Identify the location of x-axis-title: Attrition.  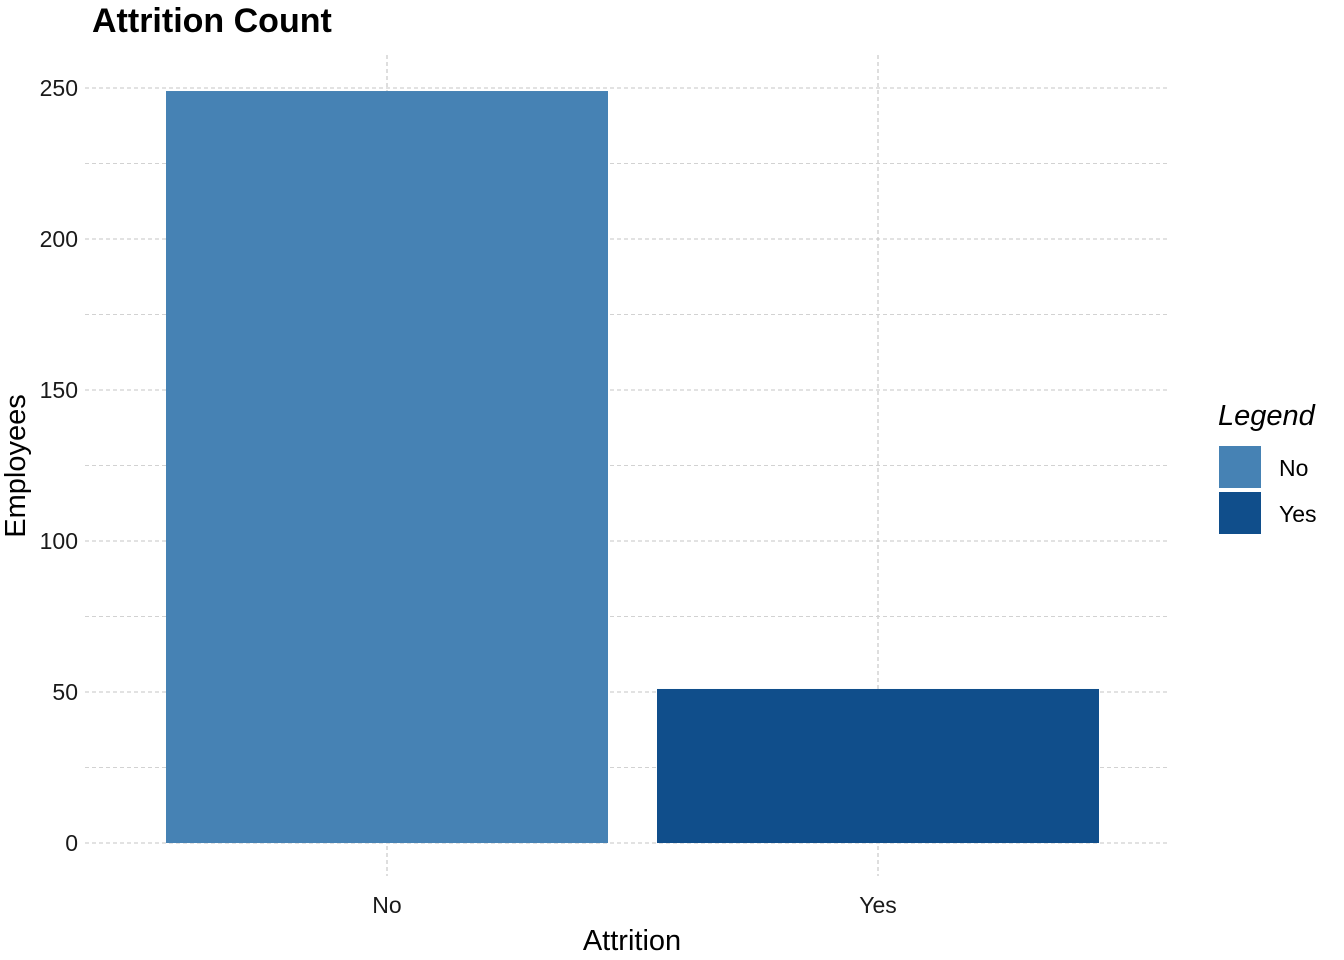
(632, 941).